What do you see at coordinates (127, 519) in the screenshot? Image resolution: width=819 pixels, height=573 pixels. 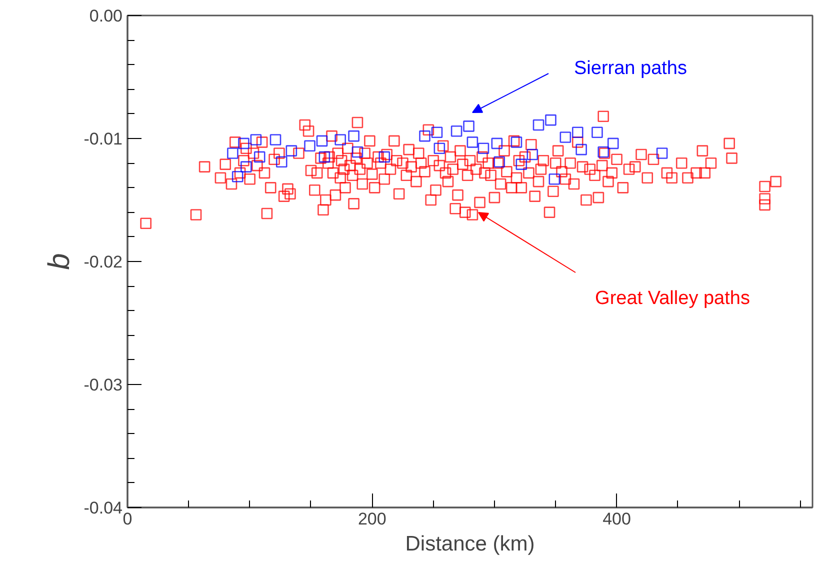 I see `x-tick-label: 0` at bounding box center [127, 519].